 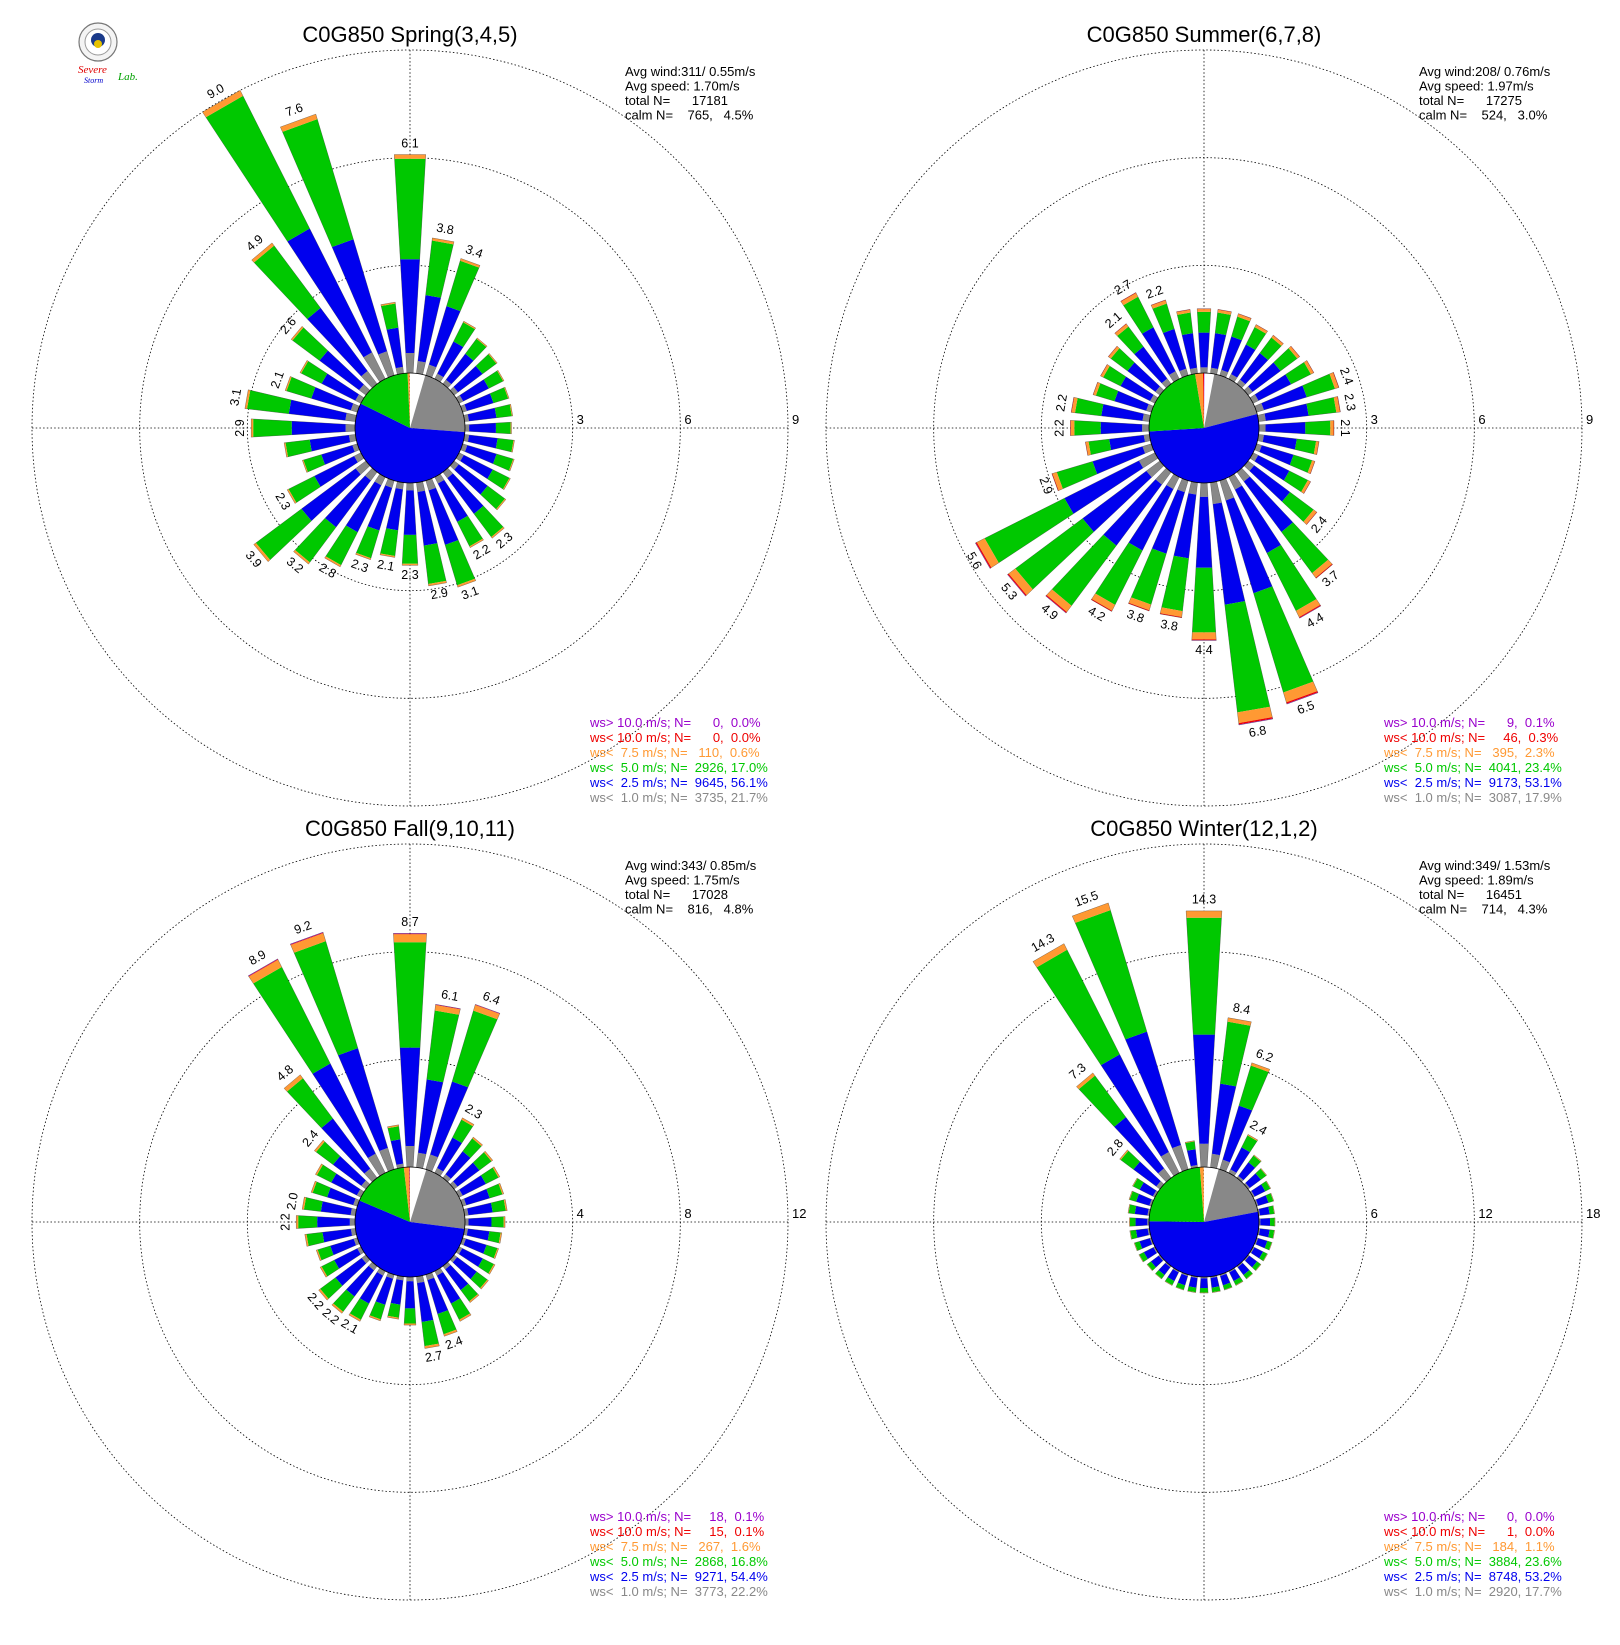 I want to click on panel-title: C0G850 Fall(9,10,11), so click(x=410, y=828).